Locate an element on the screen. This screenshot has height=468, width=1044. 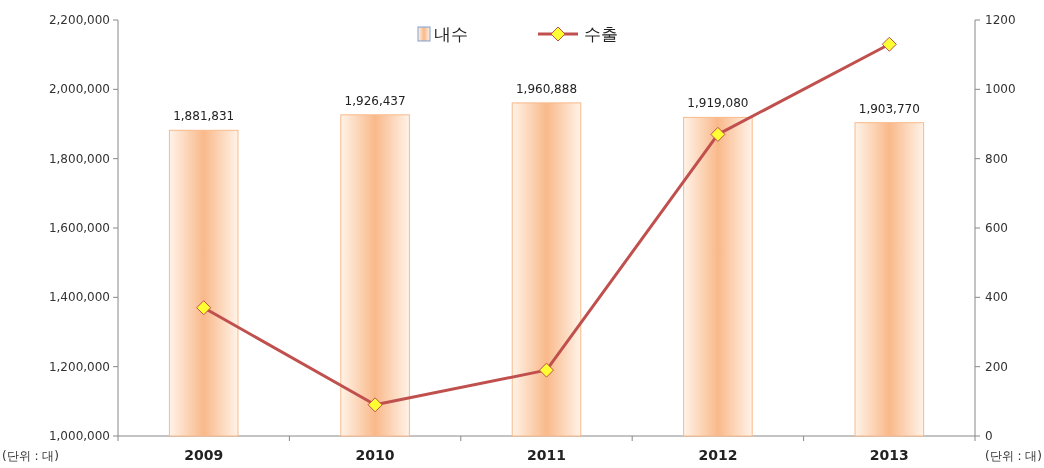
x-tick-label: 2012 is located at coordinates (718, 455).